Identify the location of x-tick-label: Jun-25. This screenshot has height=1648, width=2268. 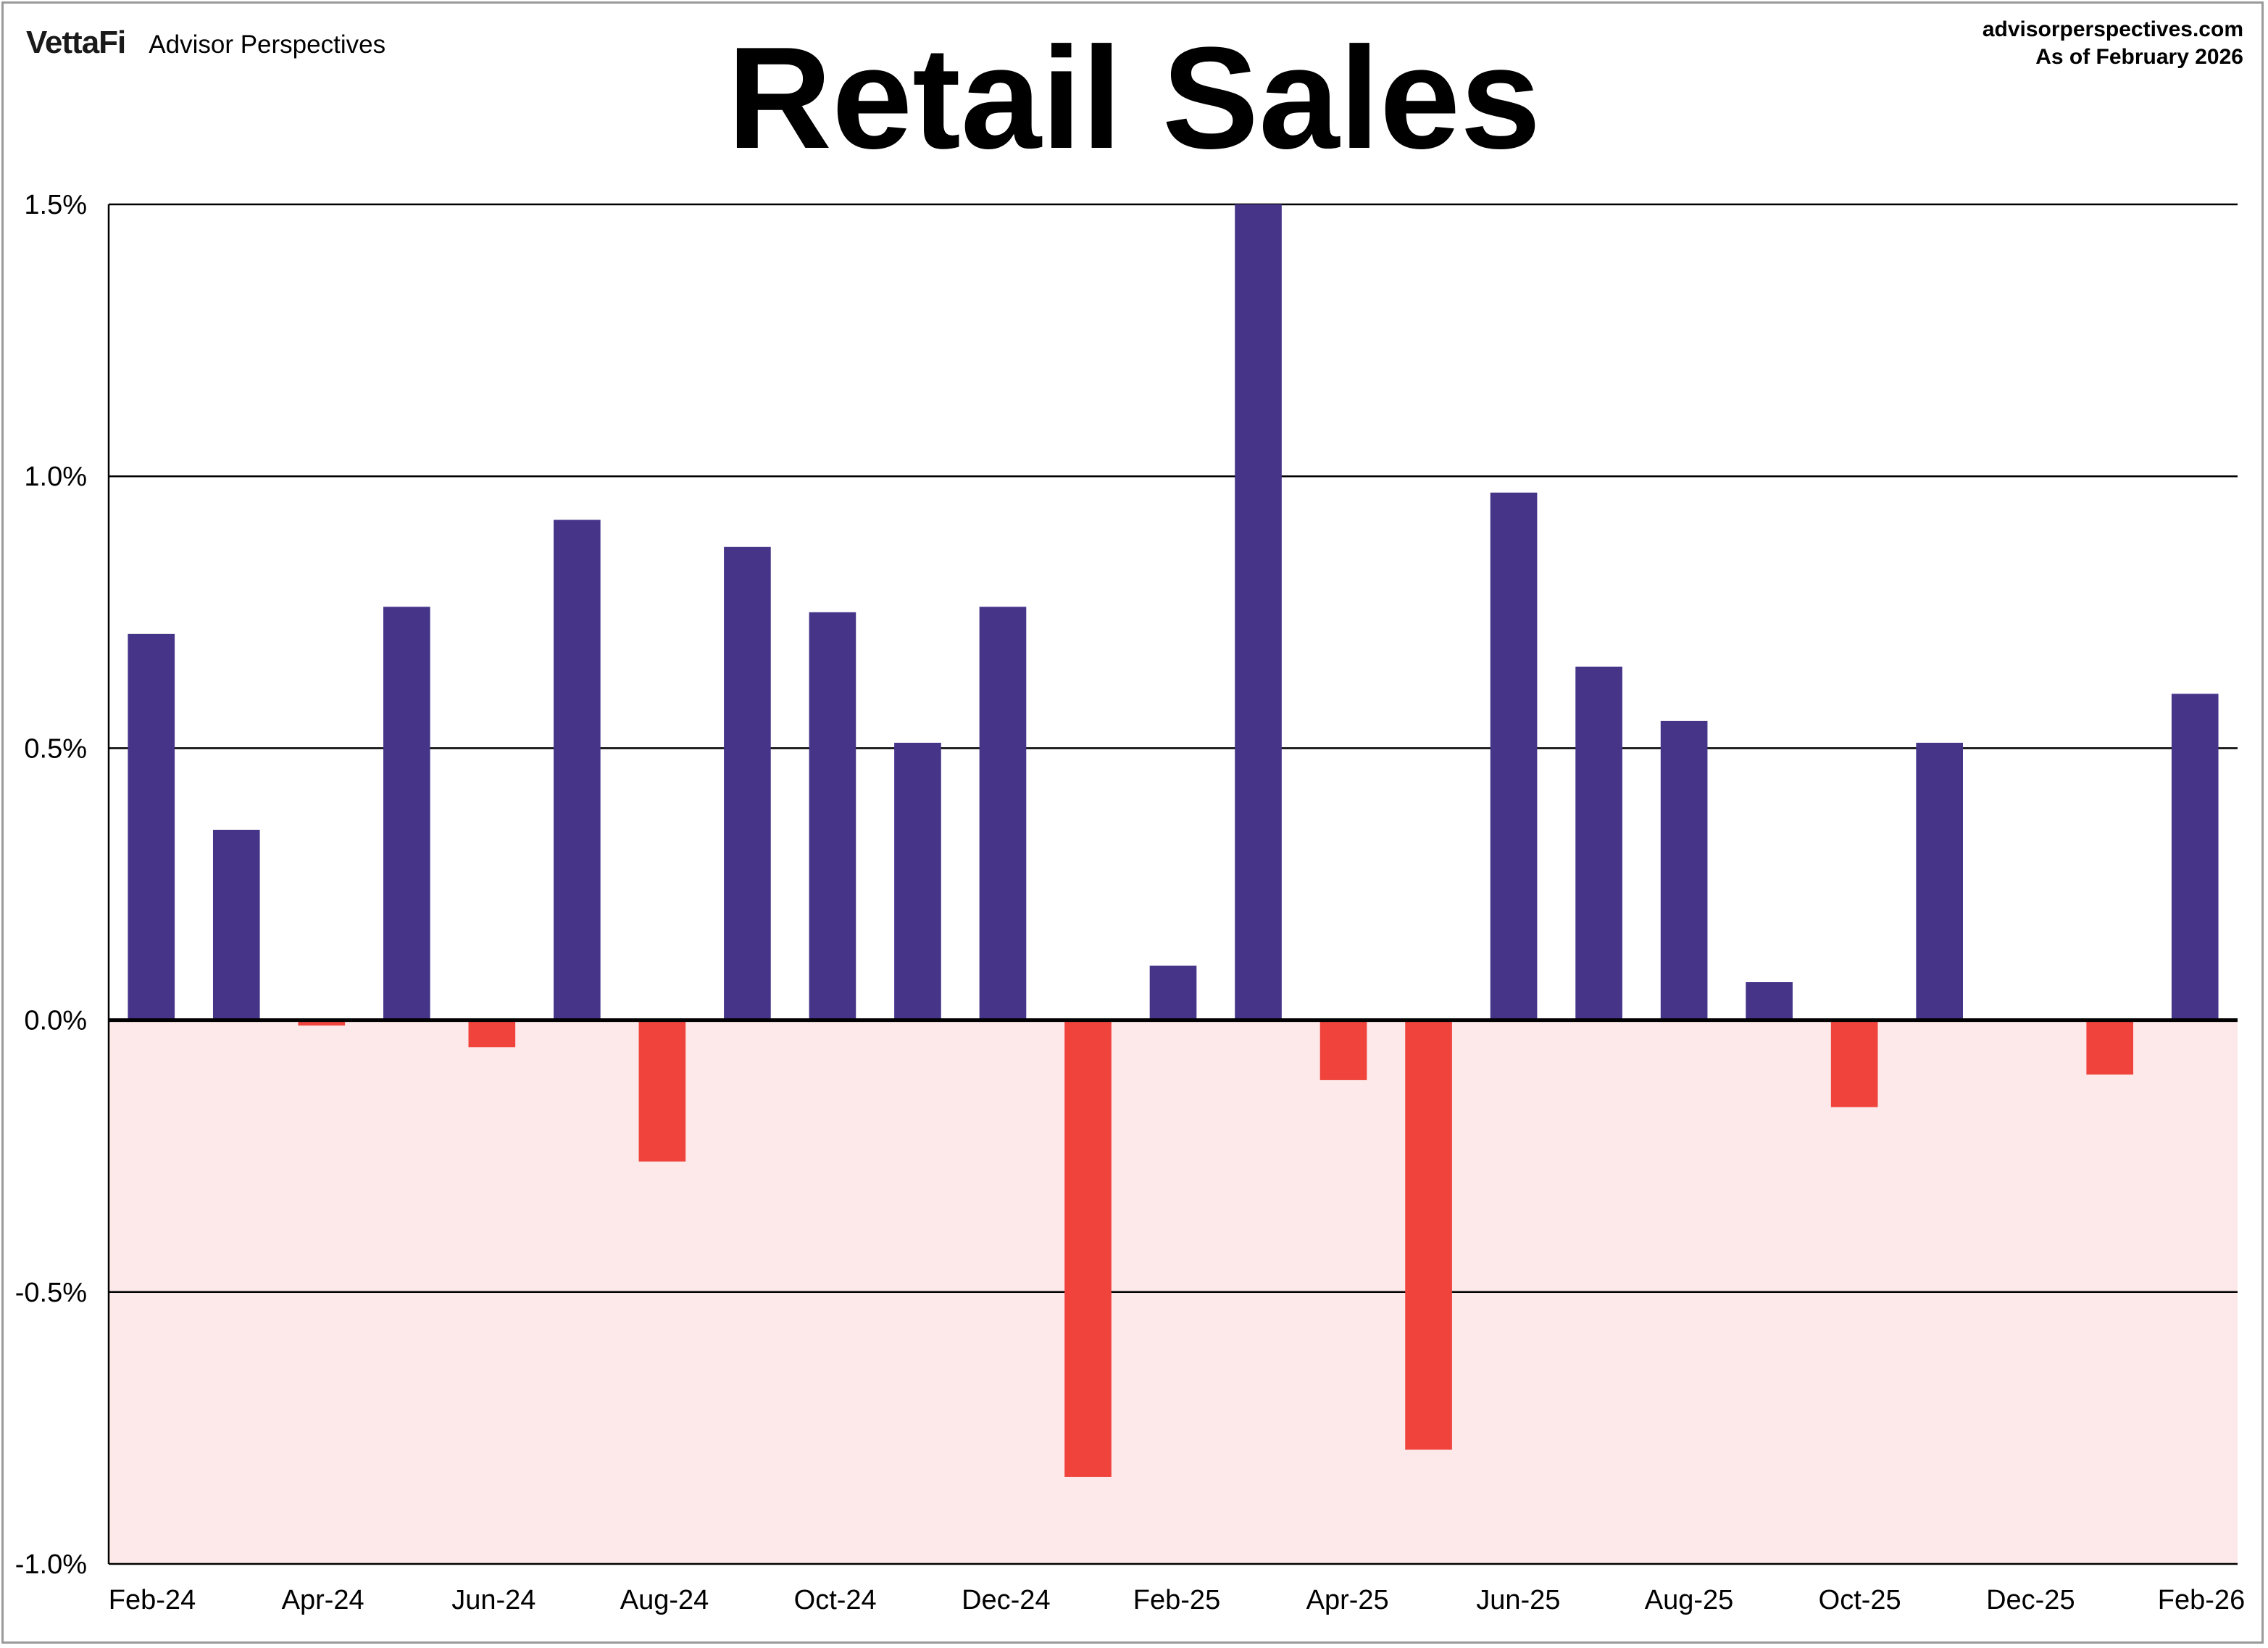
(1518, 1600).